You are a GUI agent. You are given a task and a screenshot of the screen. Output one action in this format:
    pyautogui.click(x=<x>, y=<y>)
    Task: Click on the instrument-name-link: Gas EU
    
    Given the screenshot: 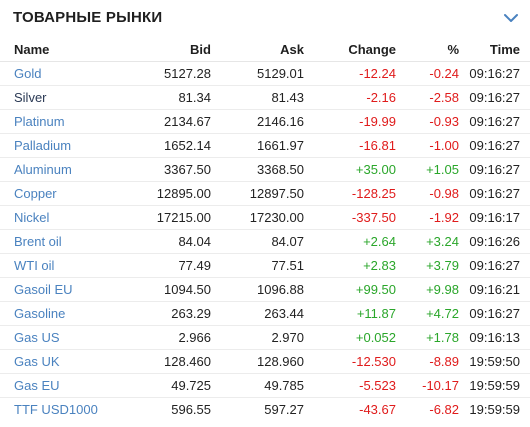 What is the action you would take?
    pyautogui.click(x=56, y=385)
    